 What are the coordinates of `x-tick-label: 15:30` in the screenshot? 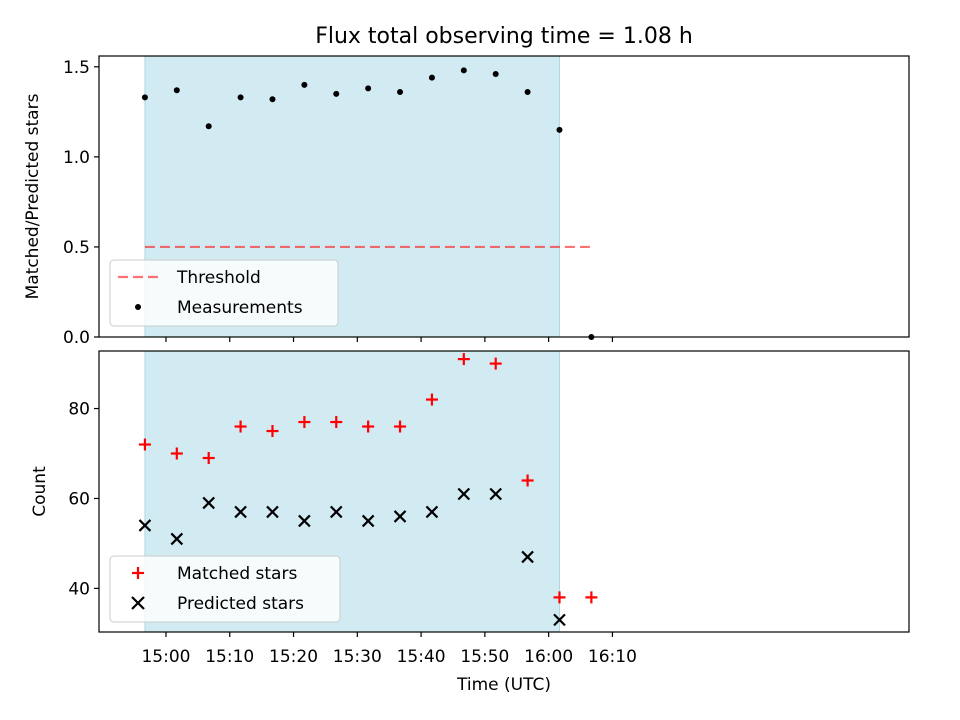 It's located at (357, 657).